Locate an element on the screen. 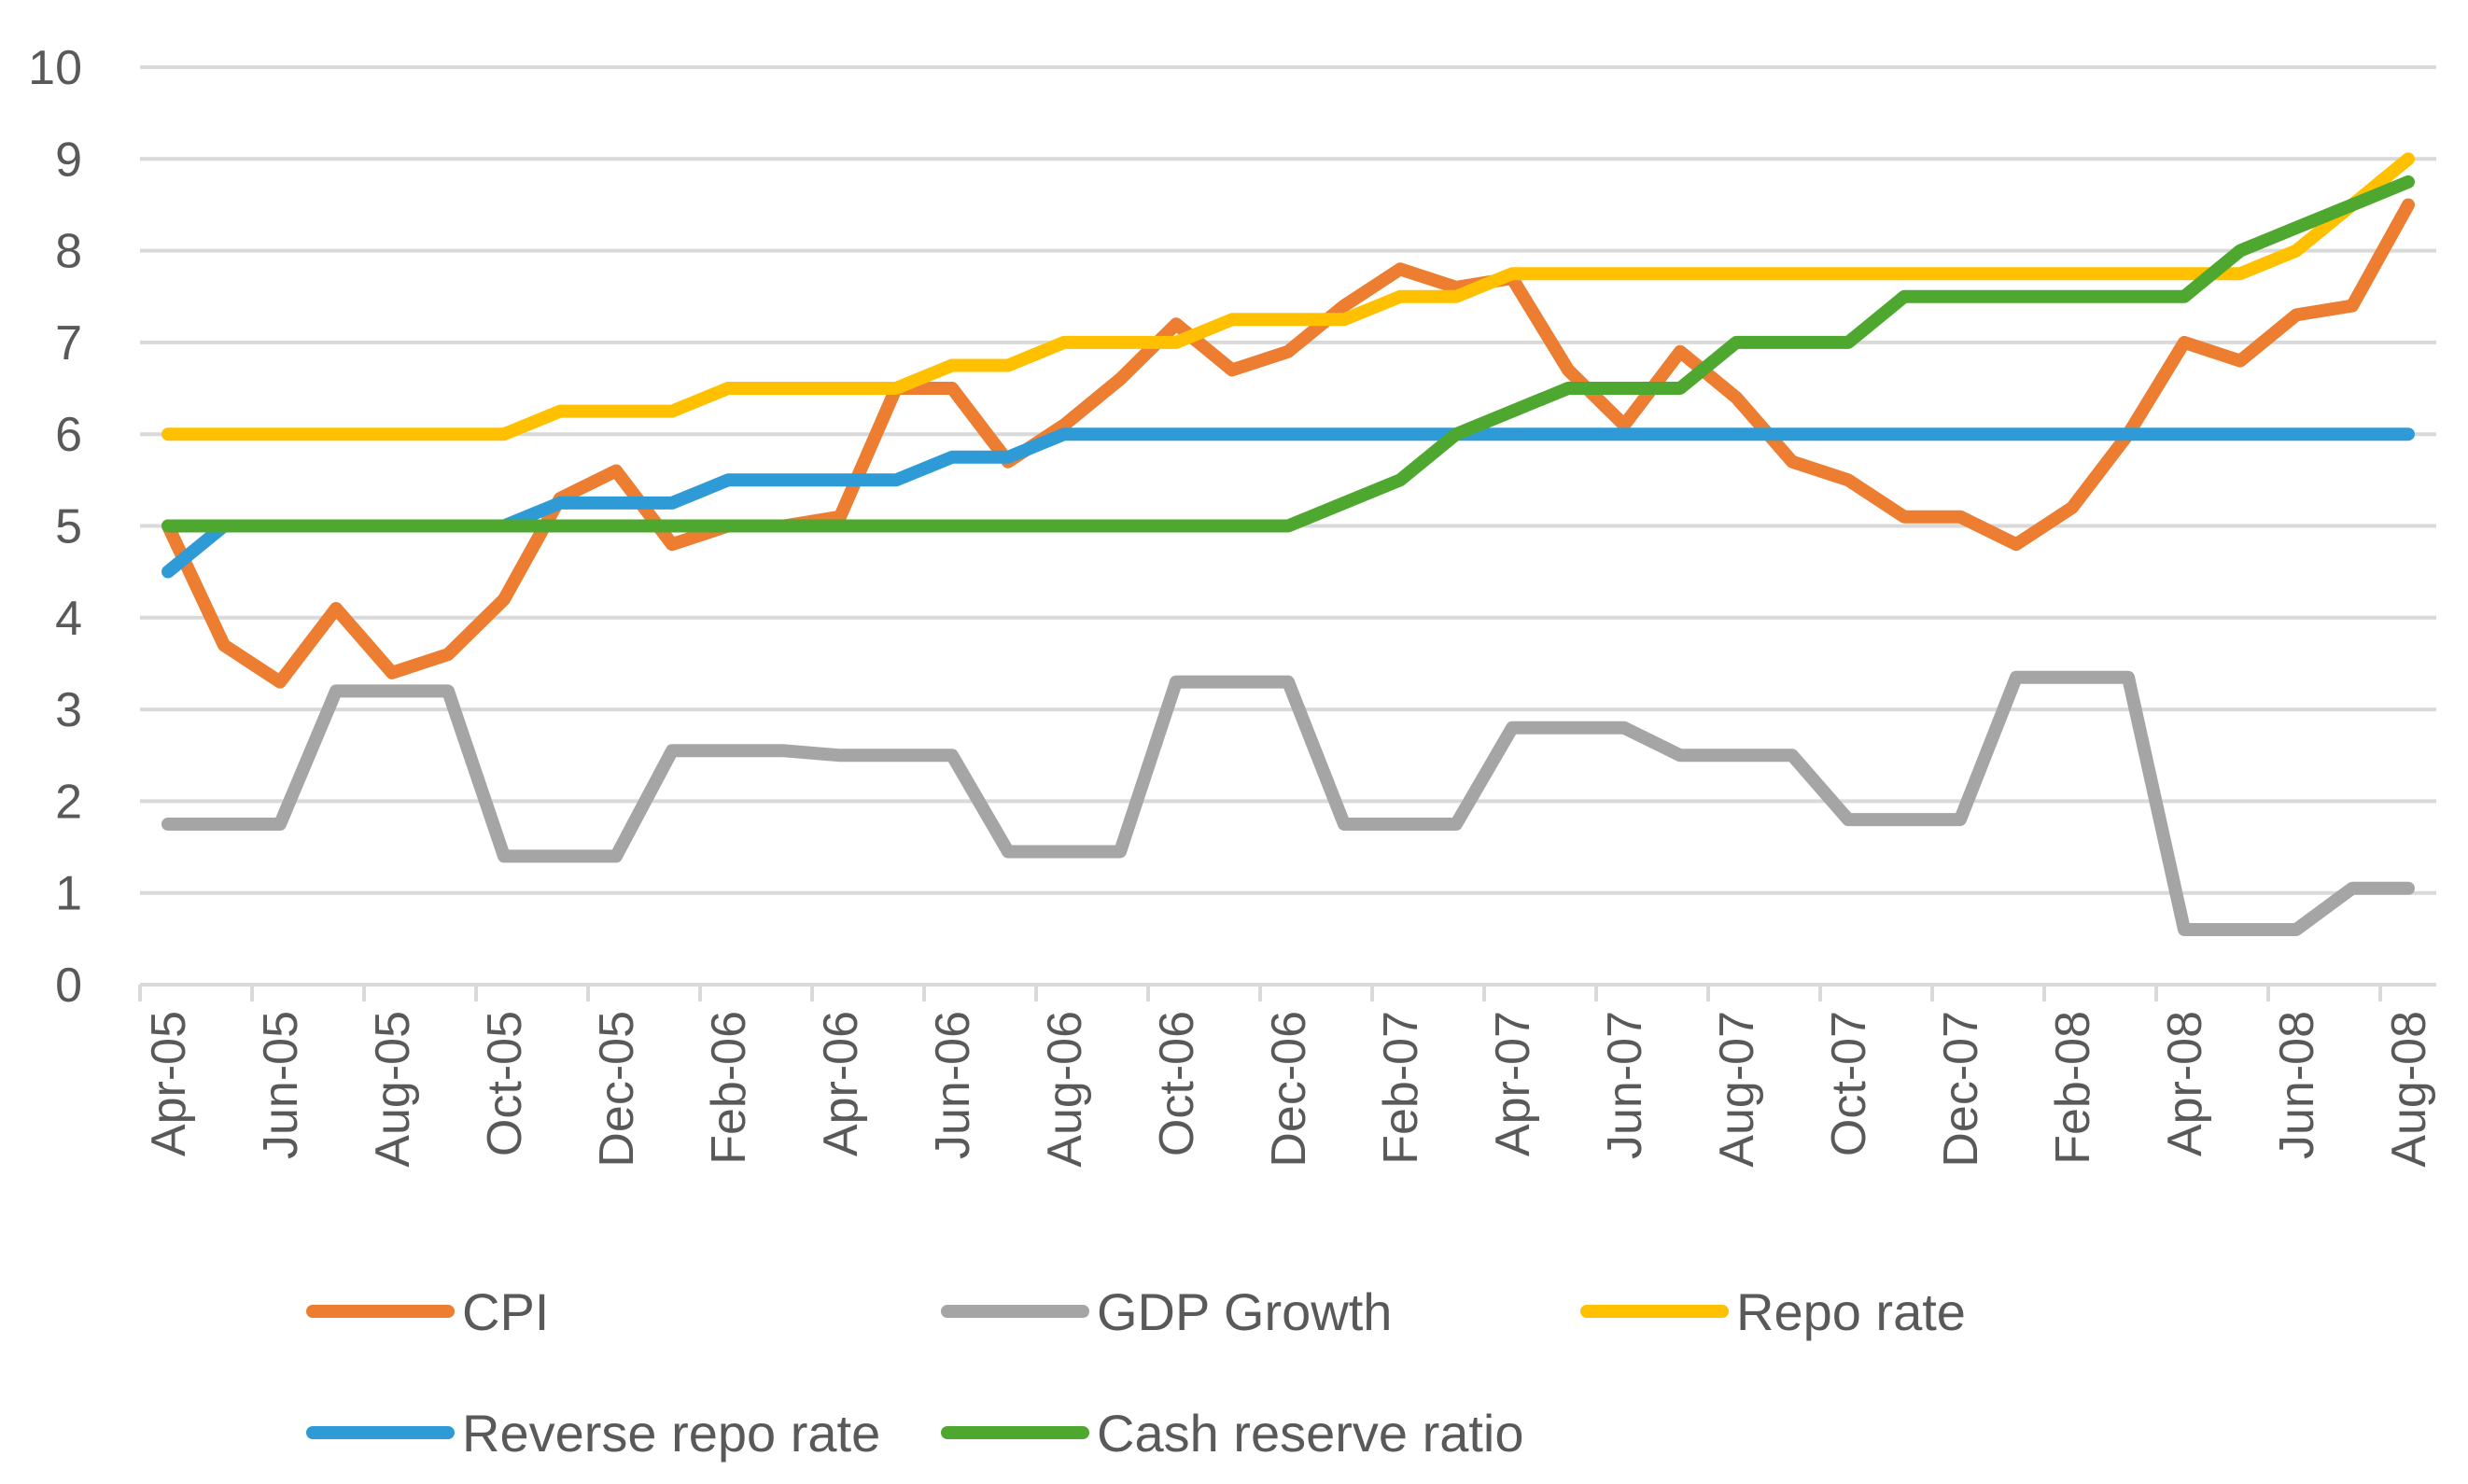 Image resolution: width=2468 pixels, height=1484 pixels. x-tick-label: Oct-07 is located at coordinates (1849, 1083).